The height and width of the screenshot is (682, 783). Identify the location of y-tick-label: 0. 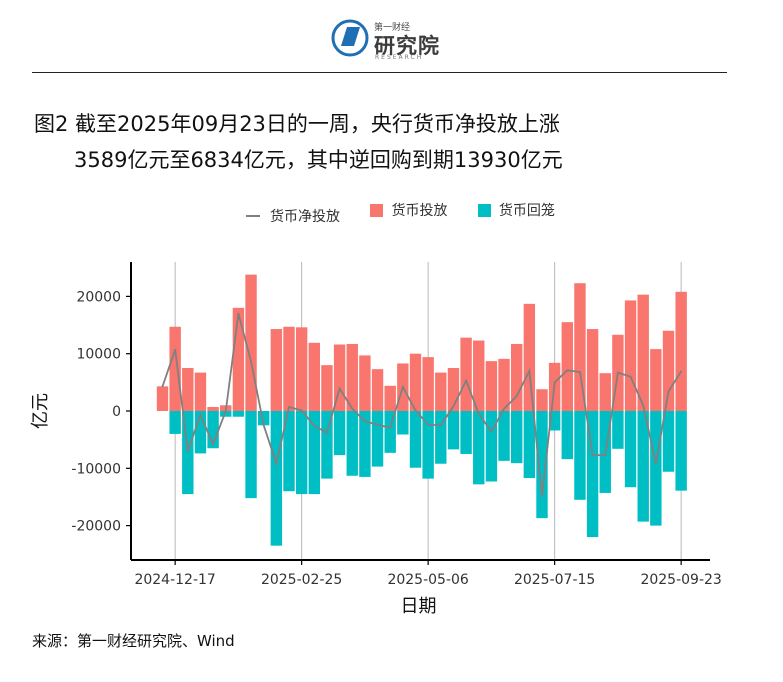
(116, 412).